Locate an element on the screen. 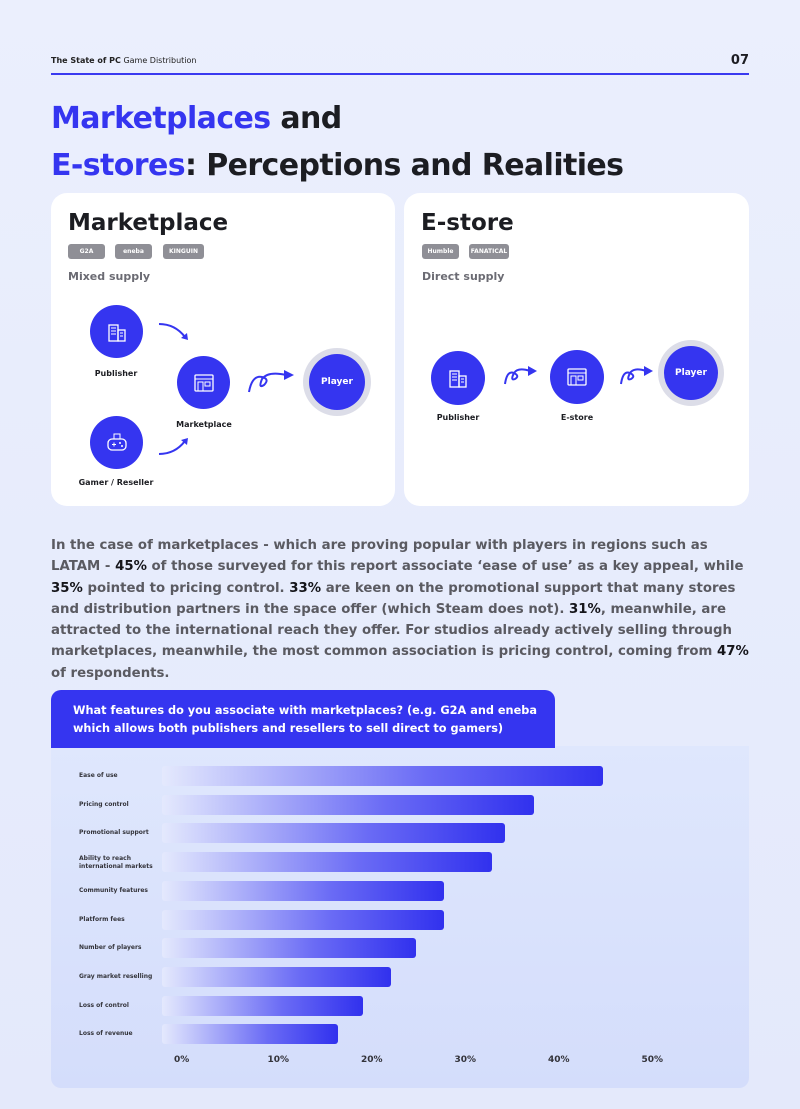  x-tick-label: 20% is located at coordinates (372, 1060).